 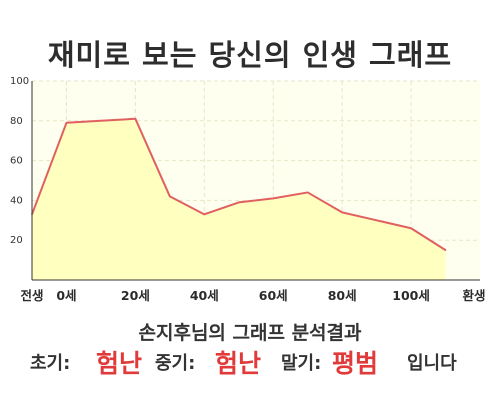 I want to click on y-tick-label: 60, so click(x=16, y=161).